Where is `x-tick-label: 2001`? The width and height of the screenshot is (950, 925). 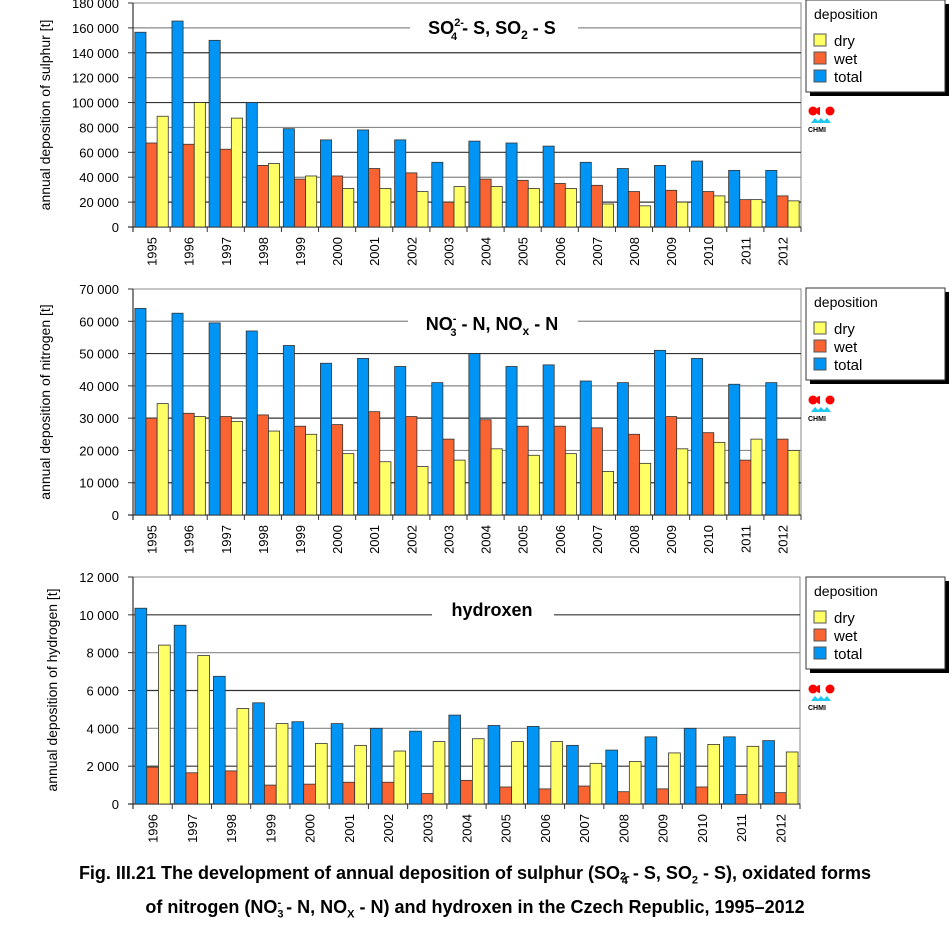 x-tick-label: 2001 is located at coordinates (374, 251).